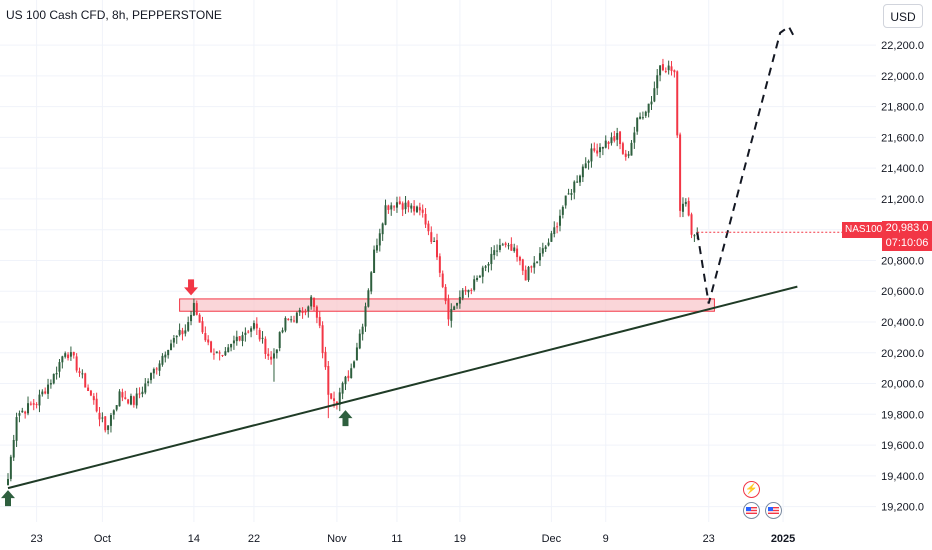  I want to click on y-tick-label: 20,000.0, so click(902, 385).